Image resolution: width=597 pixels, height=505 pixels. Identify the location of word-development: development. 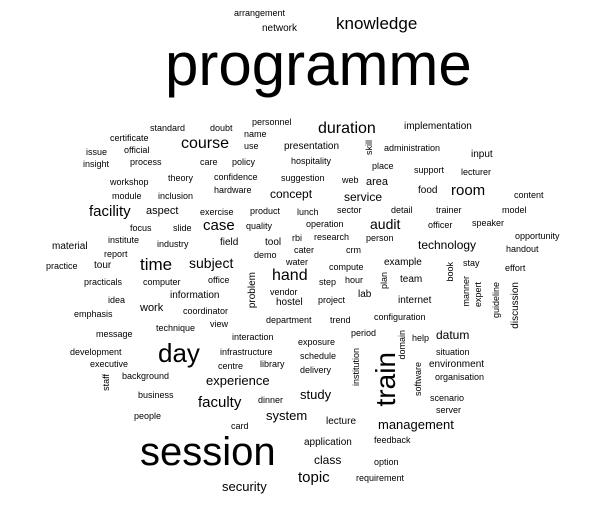
(96, 352).